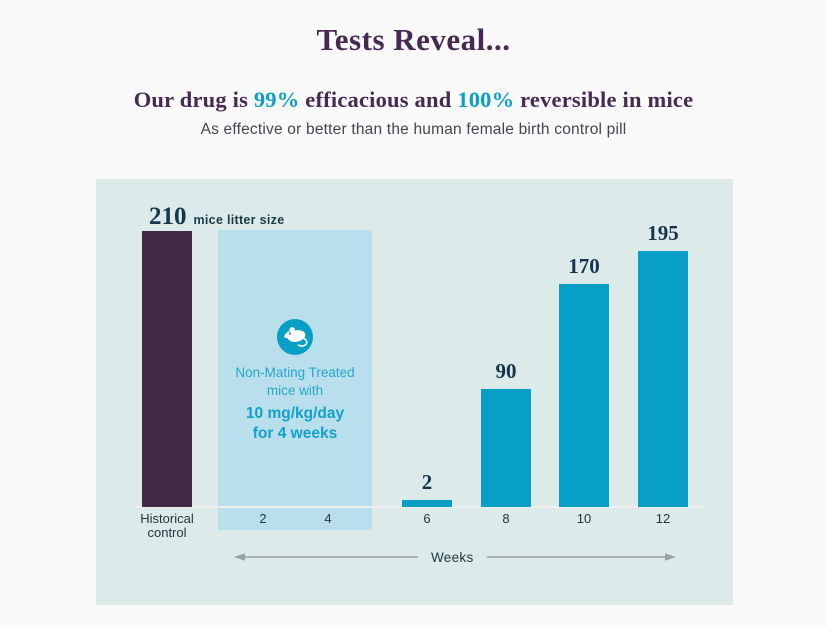 The height and width of the screenshot is (627, 827). I want to click on treatment-dose: 10 mg/kg/day, so click(295, 413).